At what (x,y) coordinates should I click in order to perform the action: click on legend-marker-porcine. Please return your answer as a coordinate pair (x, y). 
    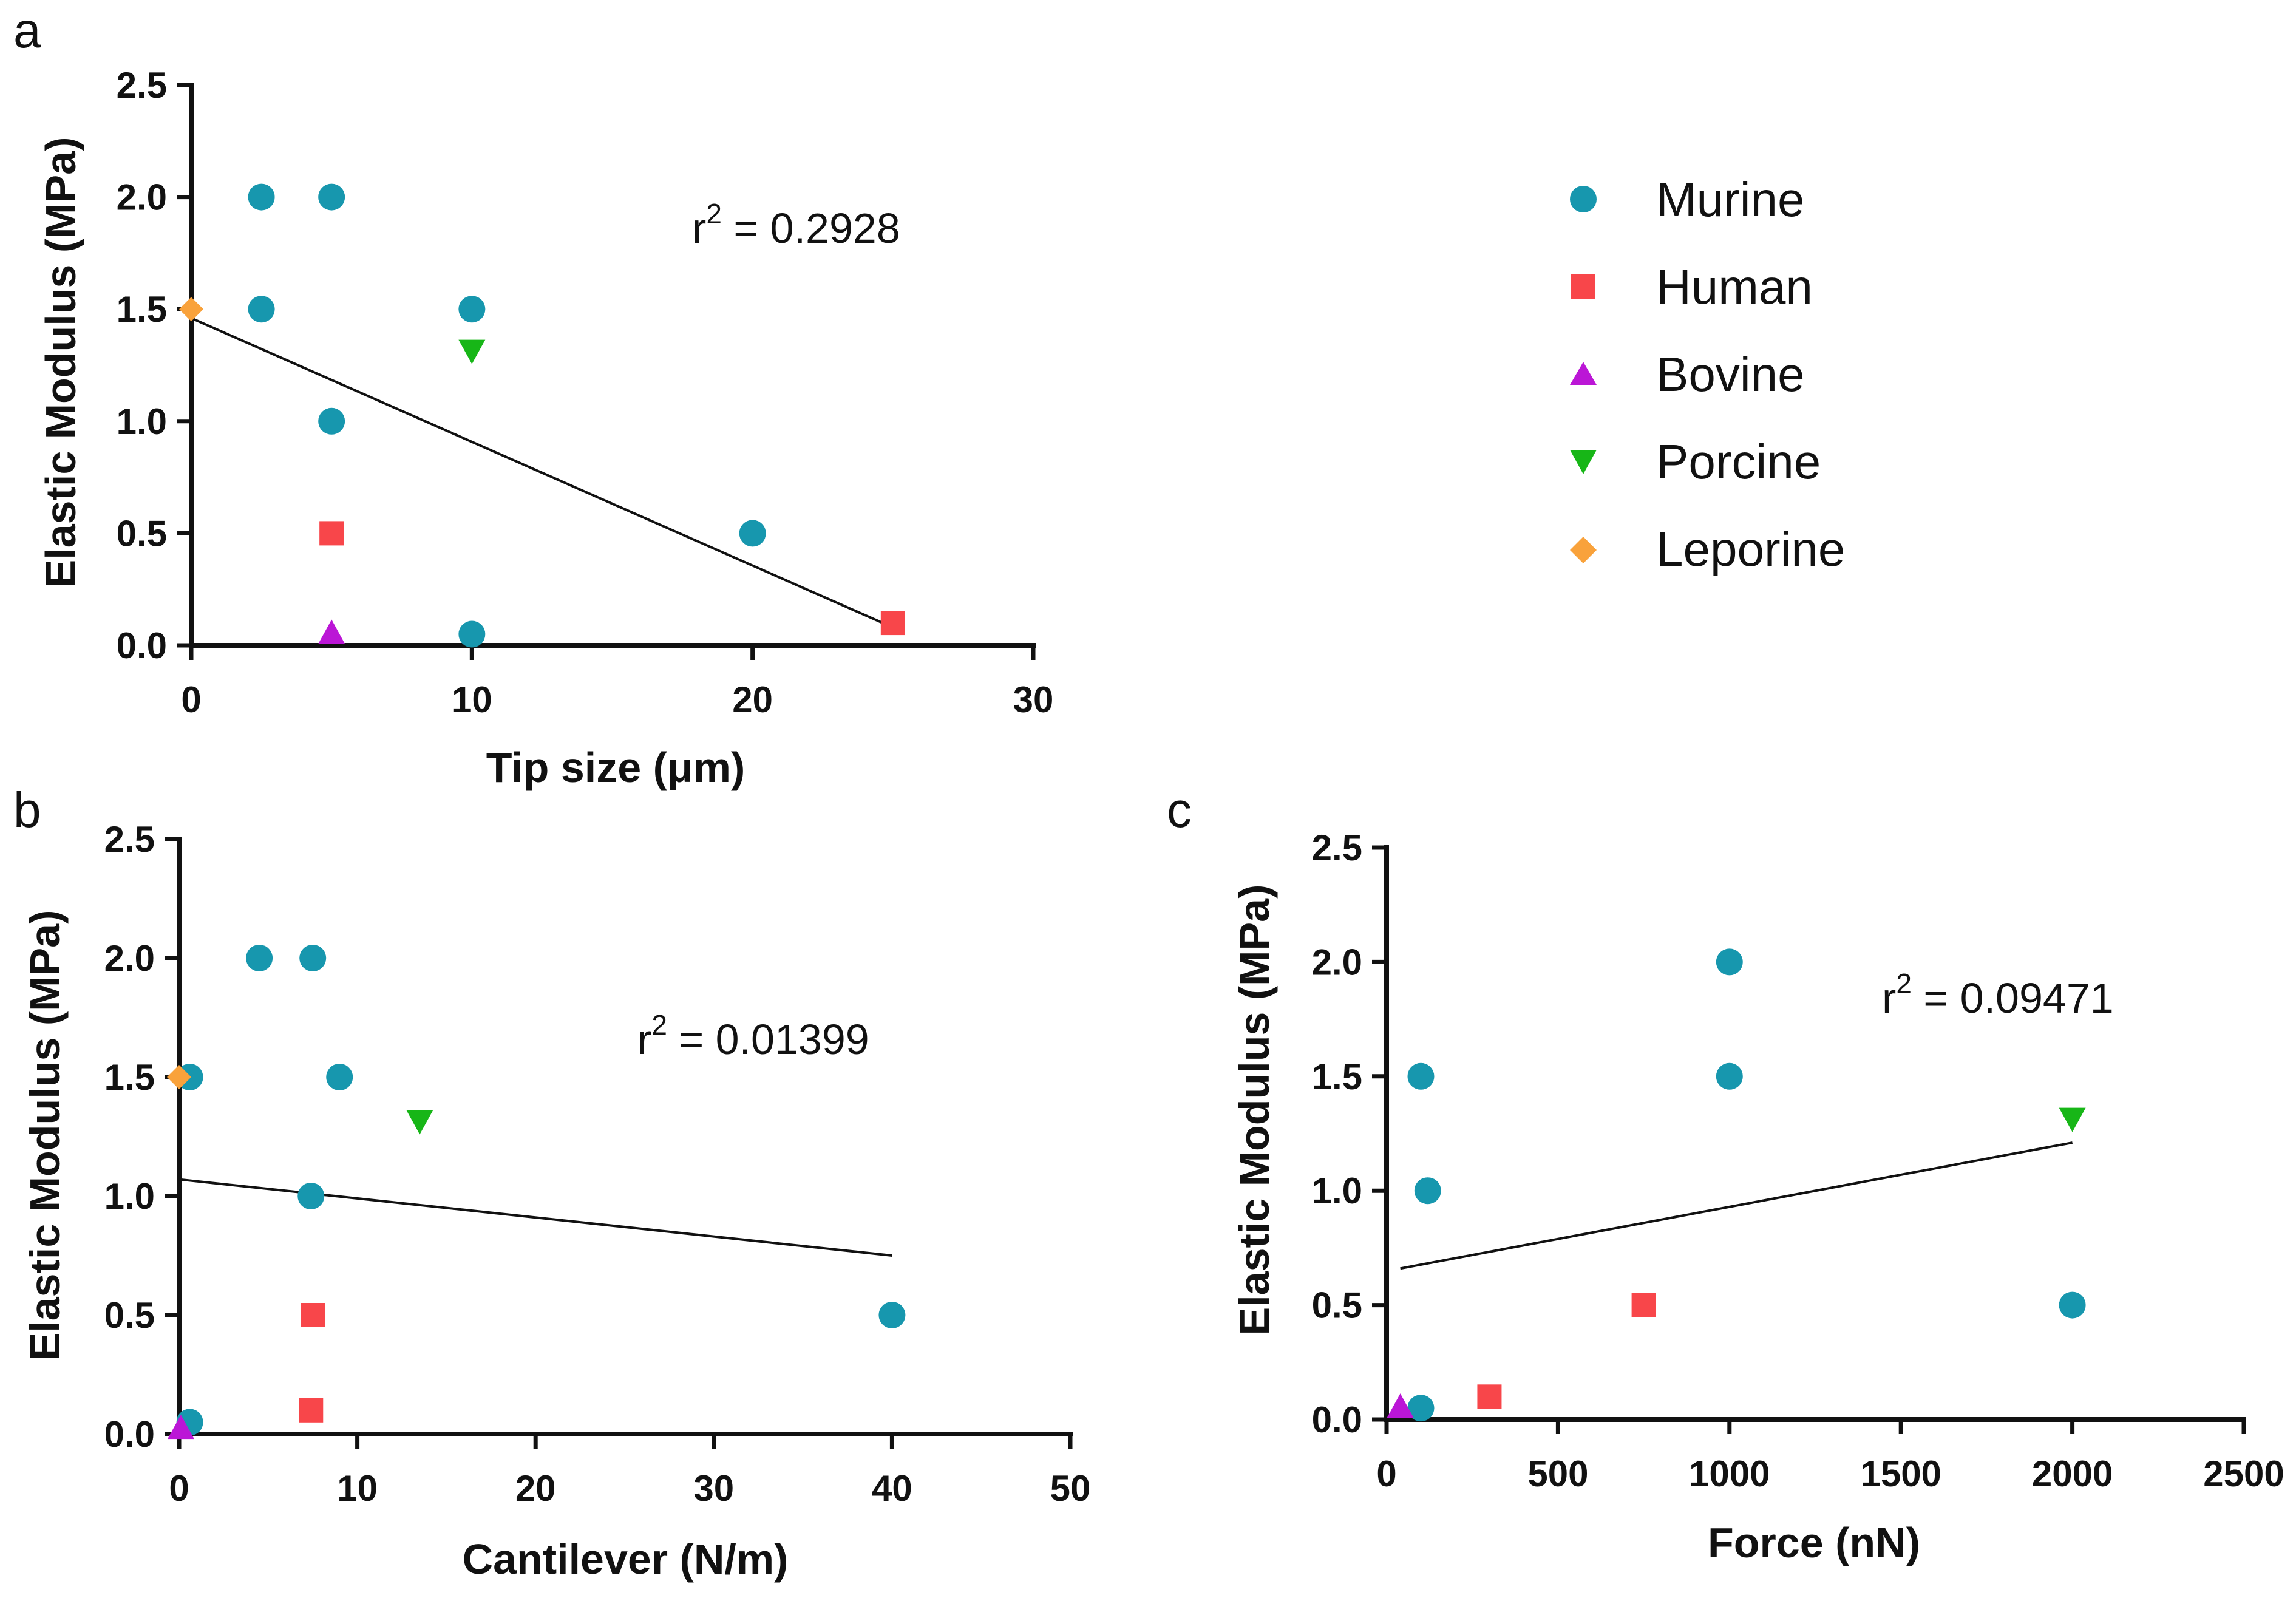
    Looking at the image, I should click on (1583, 462).